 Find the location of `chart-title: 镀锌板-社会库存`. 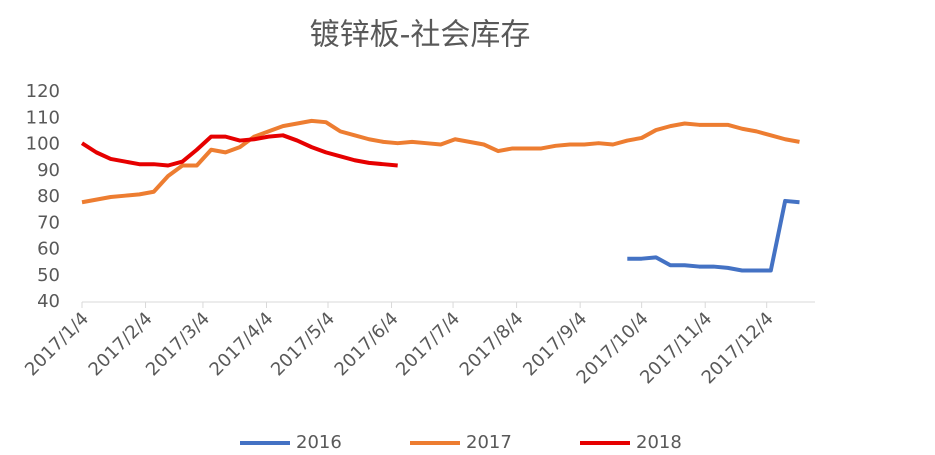

chart-title: 镀锌板-社会库存 is located at coordinates (420, 35).